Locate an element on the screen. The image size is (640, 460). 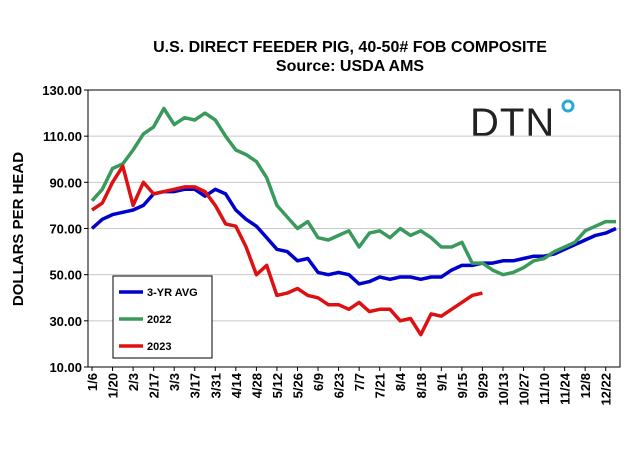
x-tick-label: 5/26 is located at coordinates (297, 385).